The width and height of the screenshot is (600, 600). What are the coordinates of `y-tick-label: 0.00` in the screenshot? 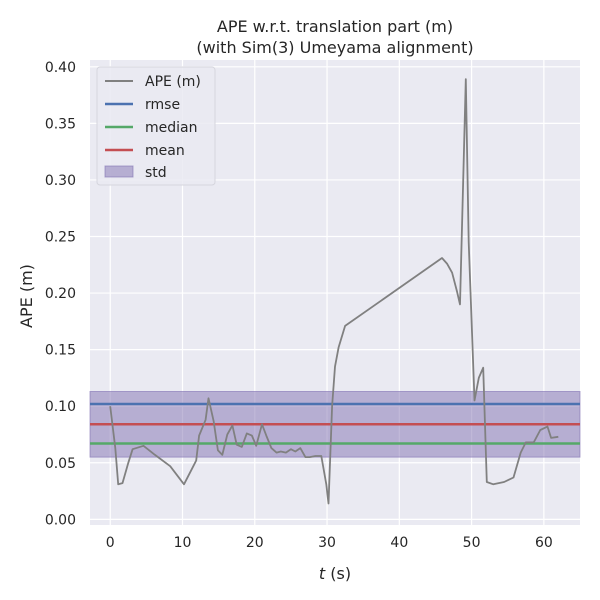 It's located at (60, 520).